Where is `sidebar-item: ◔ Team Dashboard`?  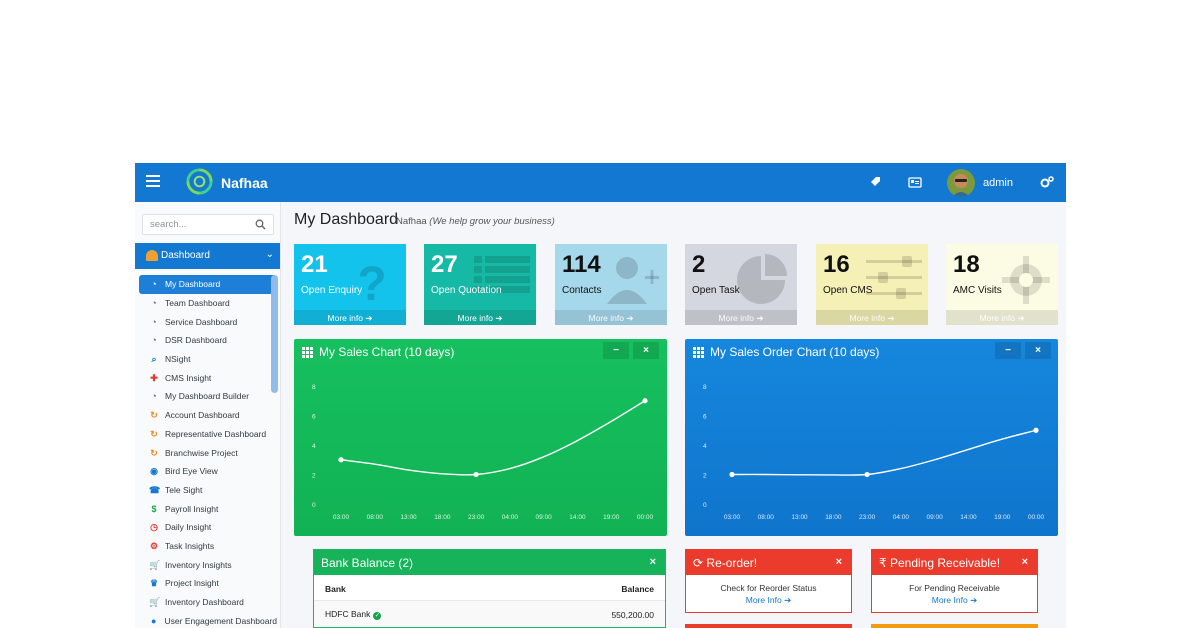 sidebar-item: ◔ Team Dashboard is located at coordinates (208, 303).